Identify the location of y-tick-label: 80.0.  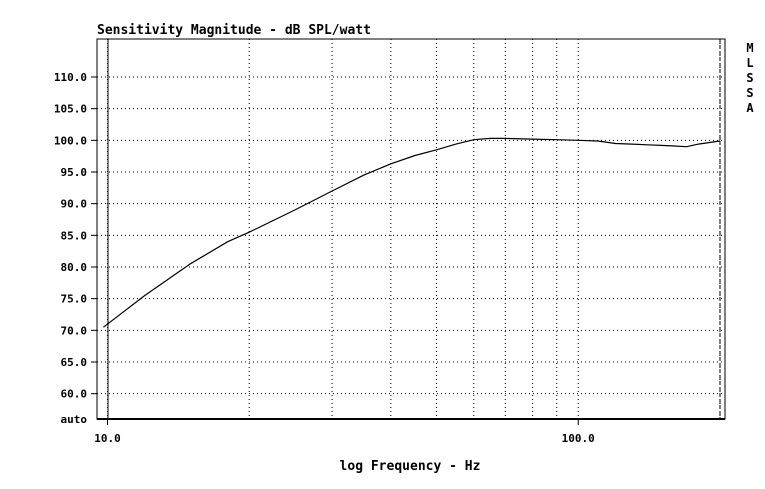
(74, 267).